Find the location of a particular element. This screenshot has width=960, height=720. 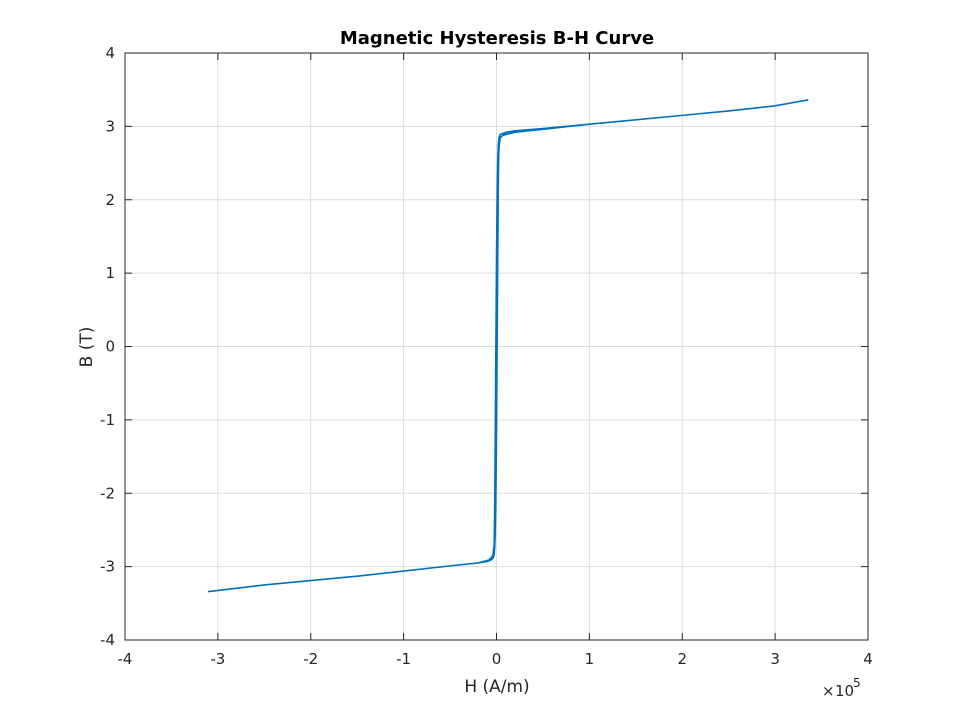

x-exponent-base: 10 is located at coordinates (844, 691).